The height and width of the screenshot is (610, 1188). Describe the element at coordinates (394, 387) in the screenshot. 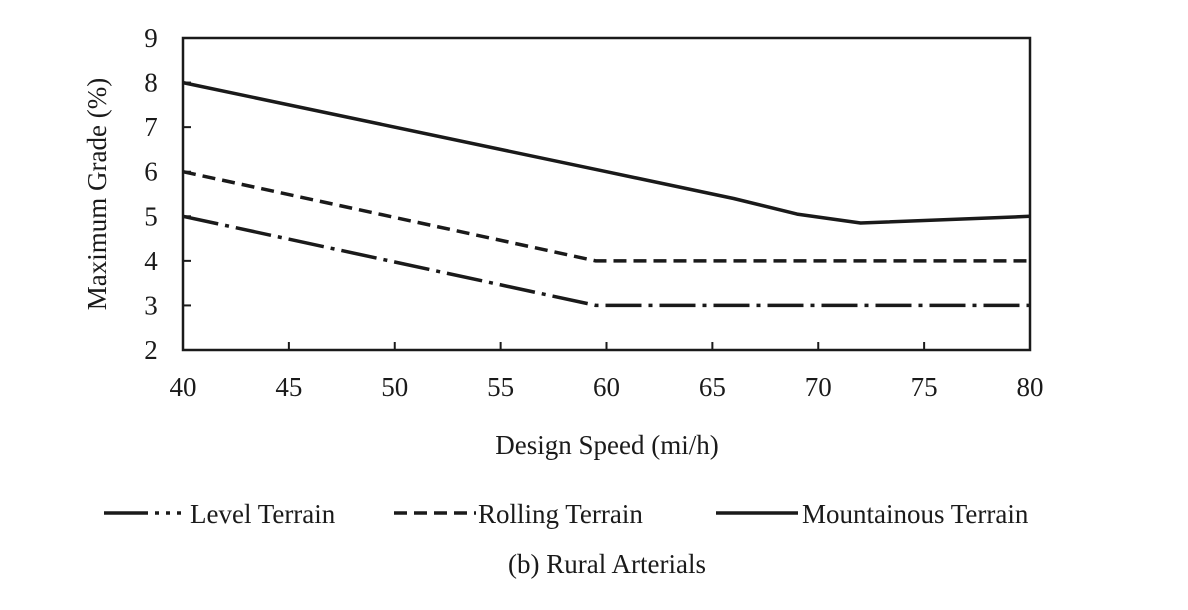

I see `x-tick-label: 50` at that location.